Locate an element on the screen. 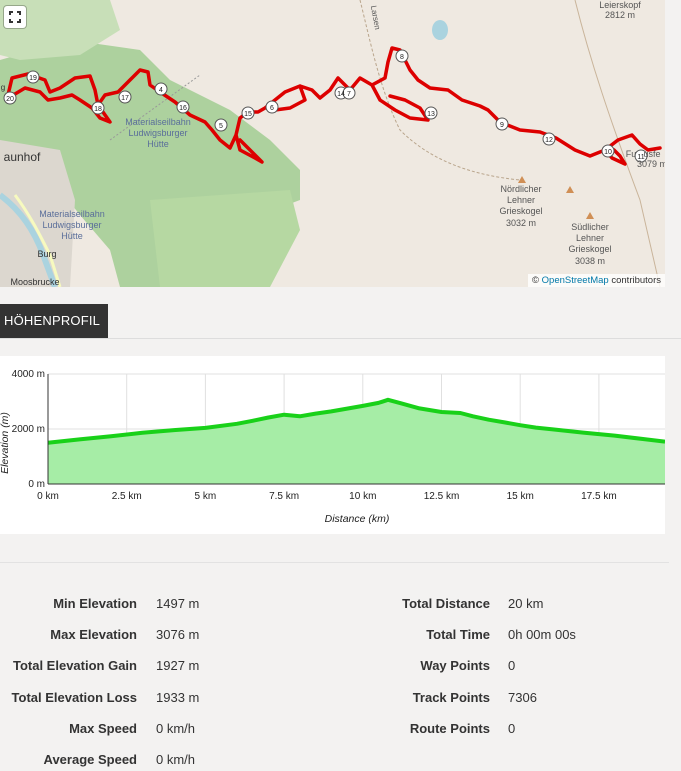 This screenshot has height=771, width=681. waypoint-number: 18 is located at coordinates (98, 109).